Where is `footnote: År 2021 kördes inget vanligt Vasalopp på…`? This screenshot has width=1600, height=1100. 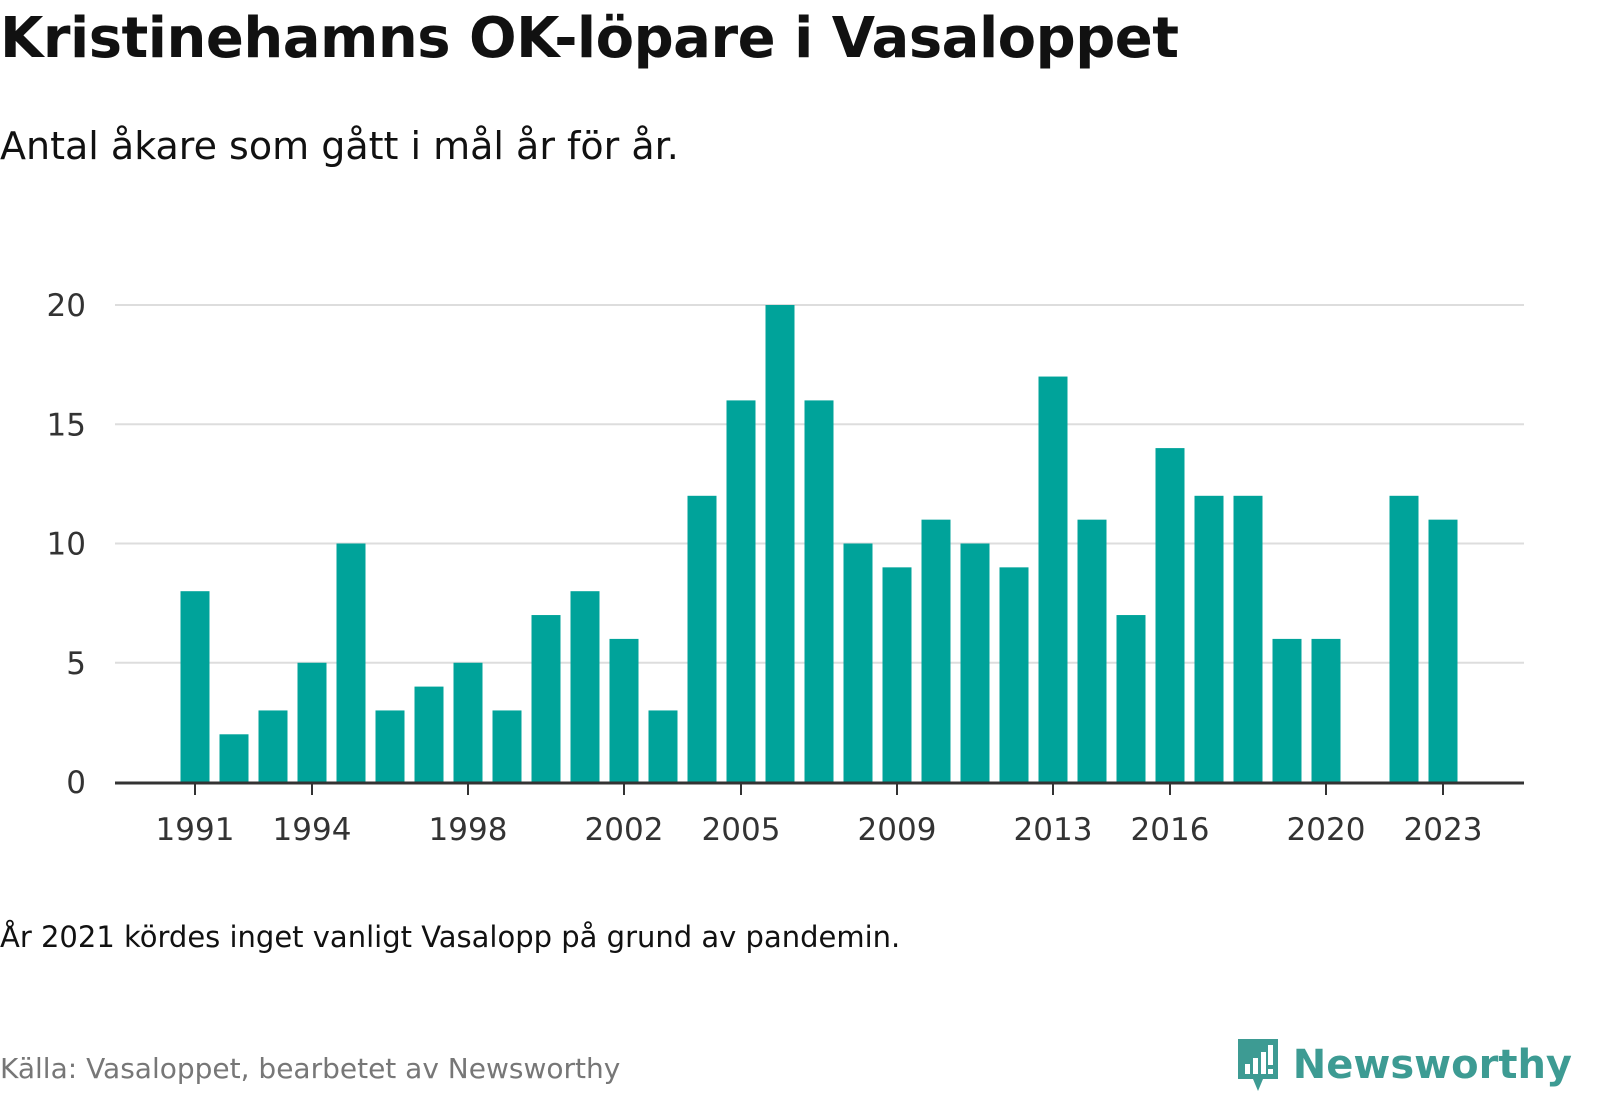 footnote: År 2021 kördes inget vanligt Vasalopp på… is located at coordinates (450, 937).